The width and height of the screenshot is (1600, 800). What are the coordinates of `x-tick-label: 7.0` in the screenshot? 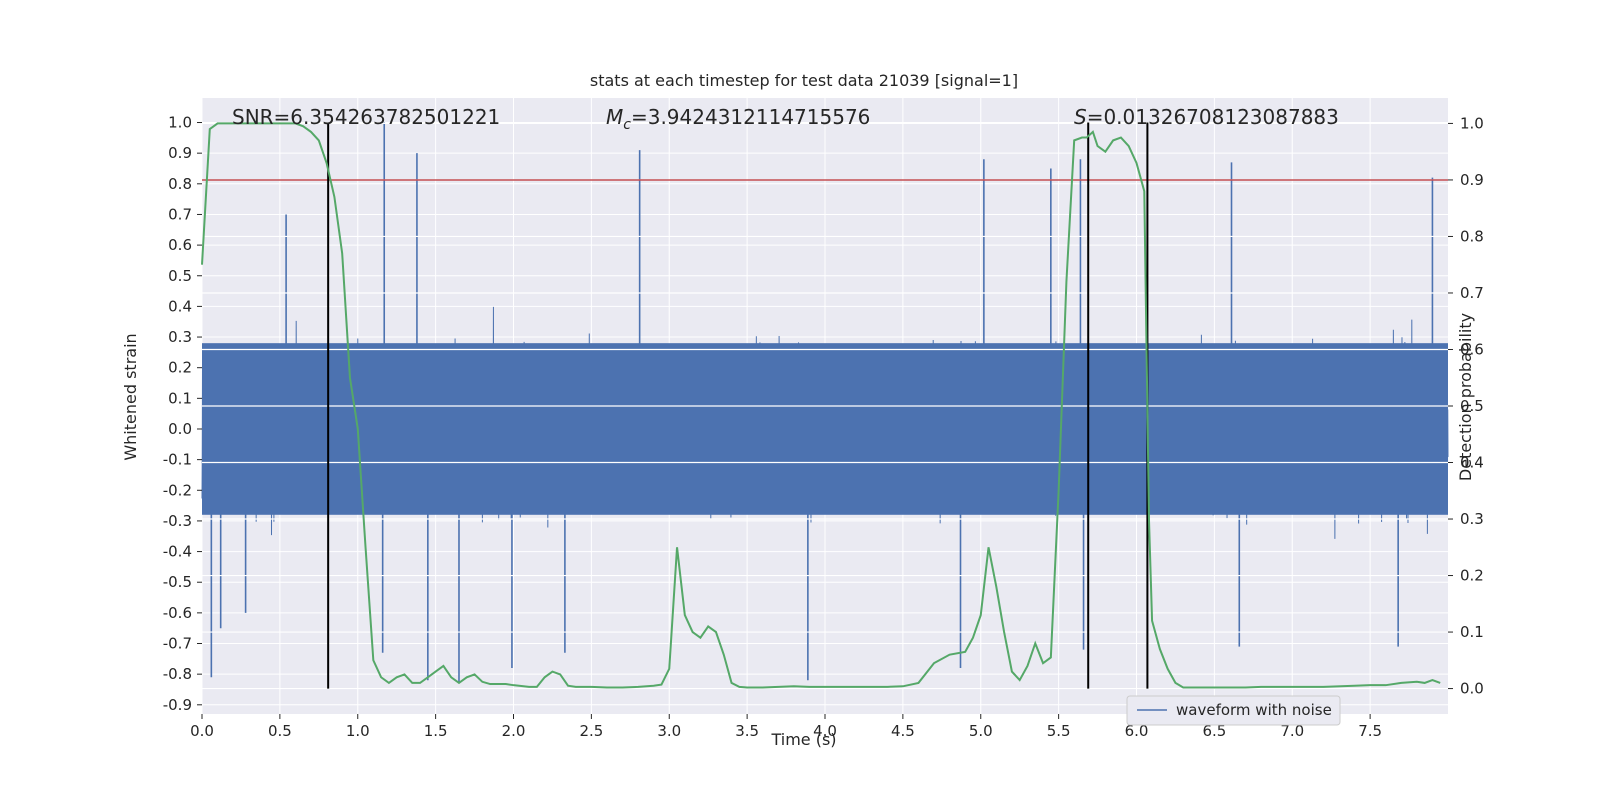 It's located at (1292, 731).